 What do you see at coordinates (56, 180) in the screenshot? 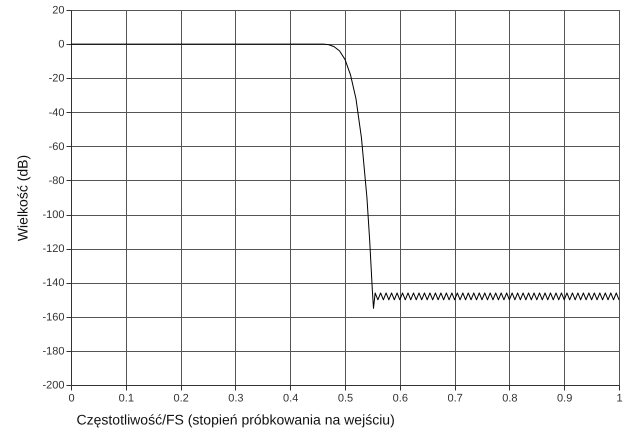
I see `y-tick-label: -80` at bounding box center [56, 180].